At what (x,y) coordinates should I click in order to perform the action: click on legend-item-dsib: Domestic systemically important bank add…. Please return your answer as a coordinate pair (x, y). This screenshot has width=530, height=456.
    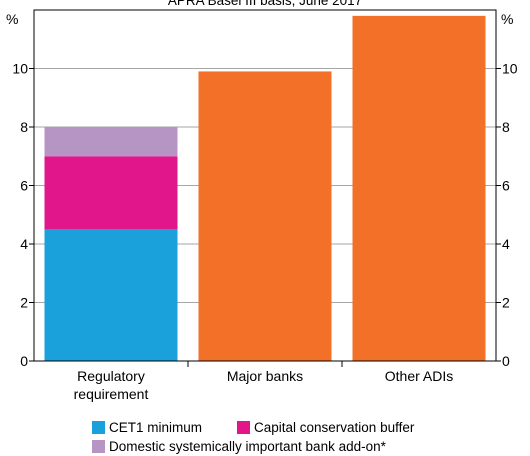
    Looking at the image, I should click on (239, 446).